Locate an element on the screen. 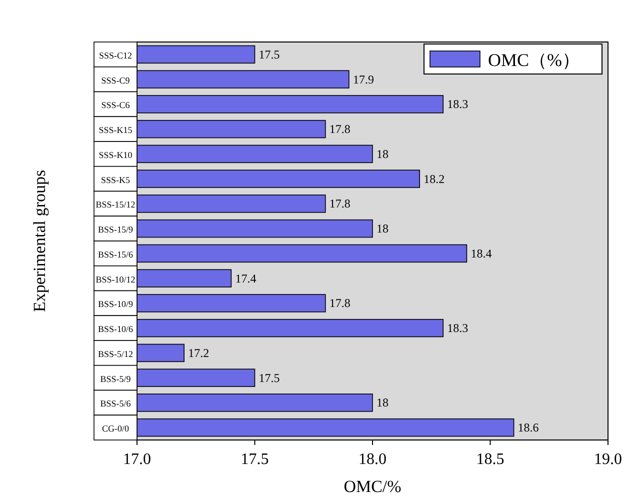 The width and height of the screenshot is (643, 504). y-tick-label: BSS-10/9 is located at coordinates (116, 304).